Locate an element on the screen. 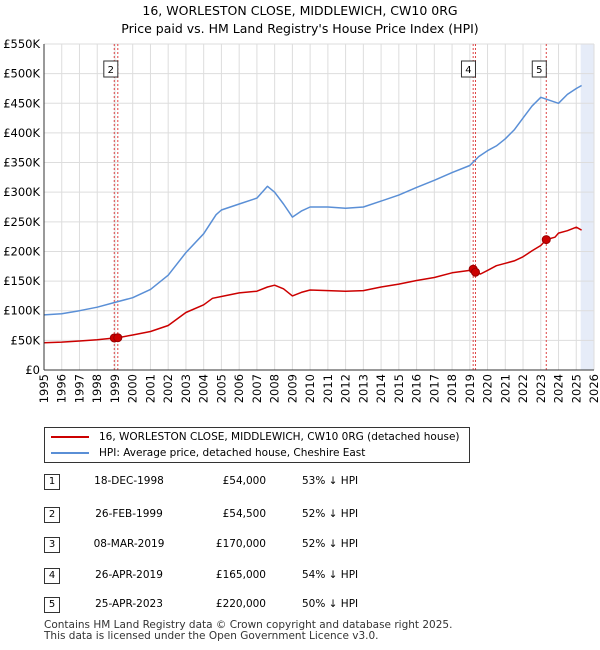 The image size is (600, 650). row-date: 26-APR-2019 is located at coordinates (129, 575).